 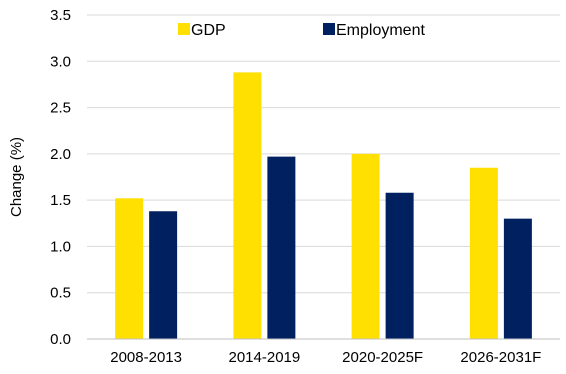 What do you see at coordinates (517, 278) in the screenshot?
I see `bar-employment-2026-2031f` at bounding box center [517, 278].